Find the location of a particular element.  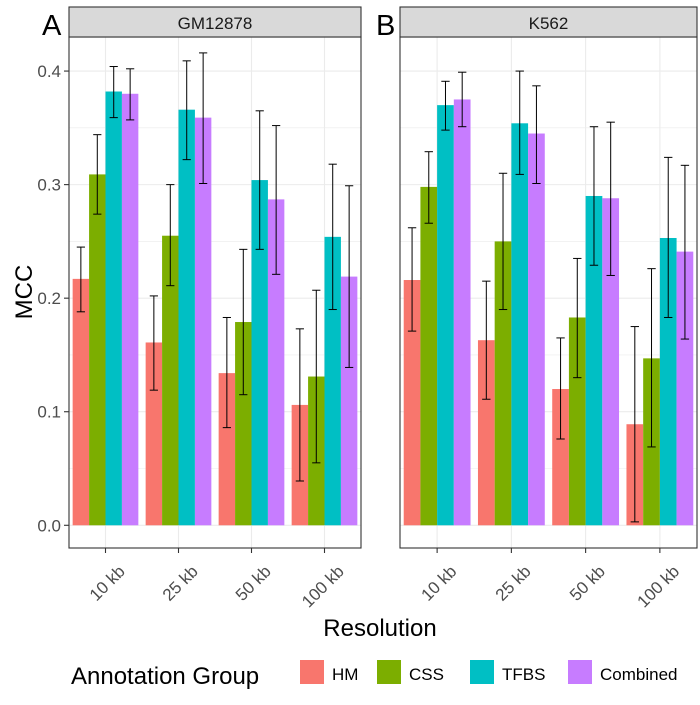

facet-tag: B is located at coordinates (385, 26).